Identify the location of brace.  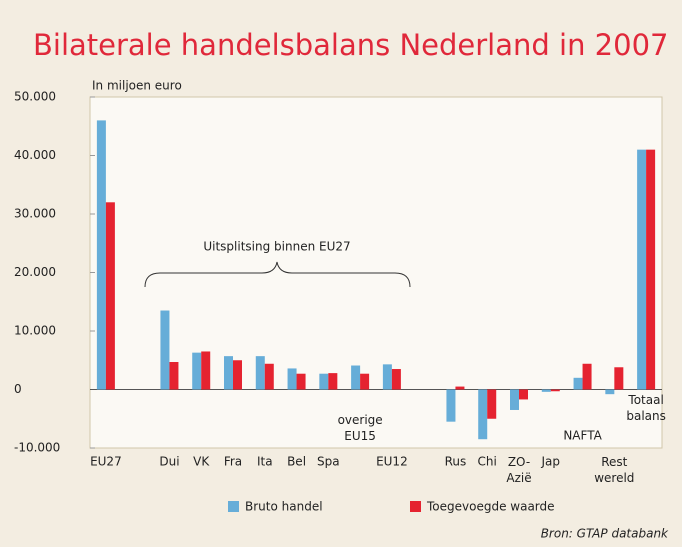
(277, 274).